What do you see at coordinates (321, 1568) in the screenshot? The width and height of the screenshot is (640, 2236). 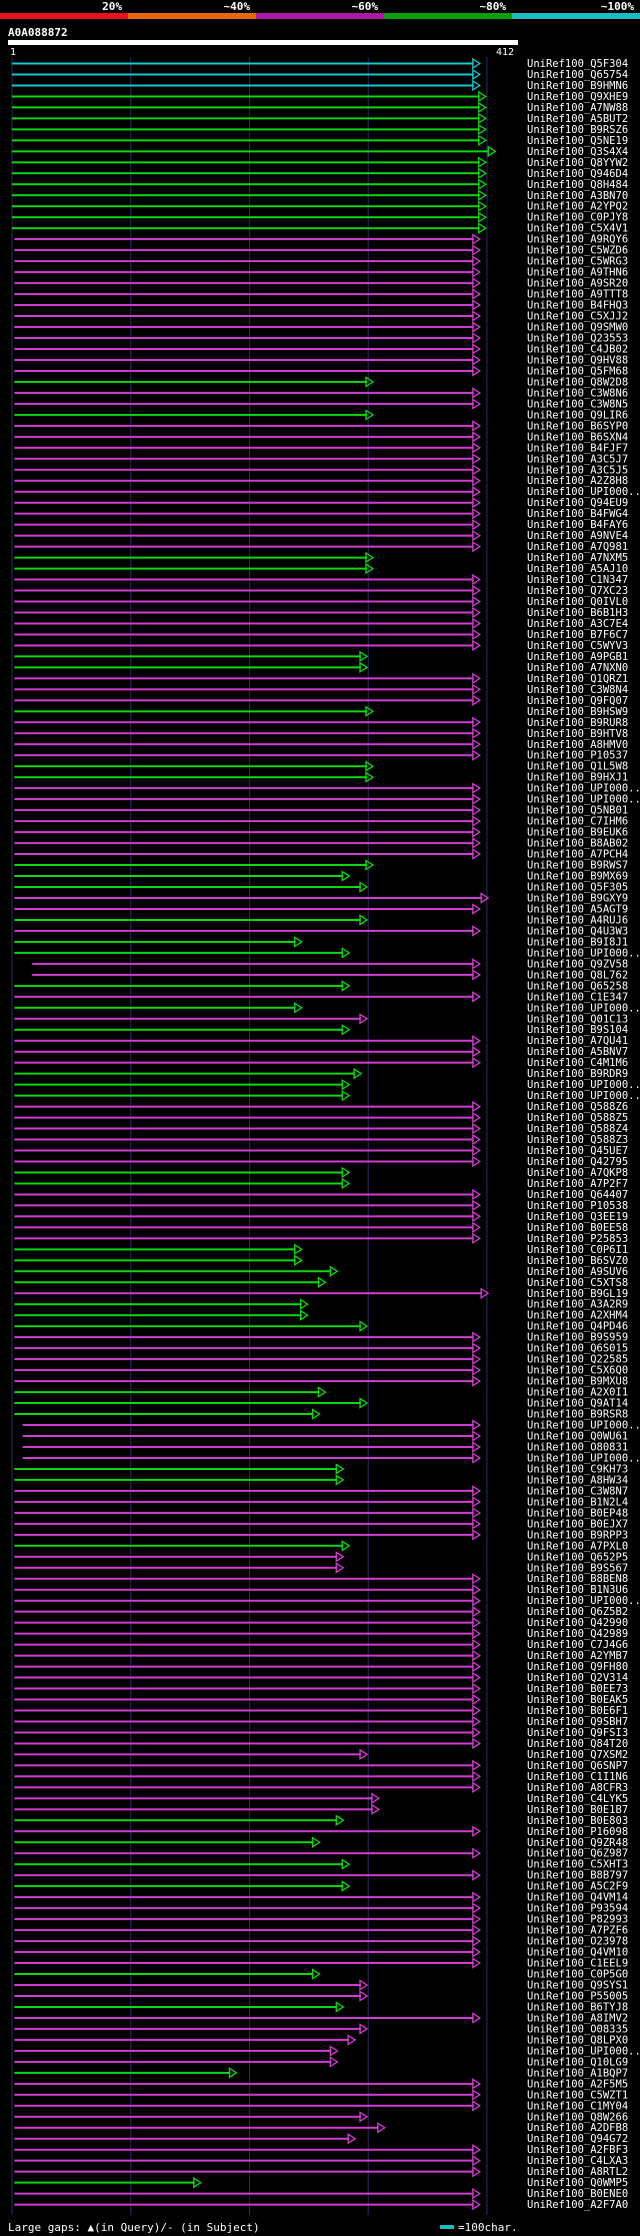 I see `hit-row: UniRef100_B9S567` at bounding box center [321, 1568].